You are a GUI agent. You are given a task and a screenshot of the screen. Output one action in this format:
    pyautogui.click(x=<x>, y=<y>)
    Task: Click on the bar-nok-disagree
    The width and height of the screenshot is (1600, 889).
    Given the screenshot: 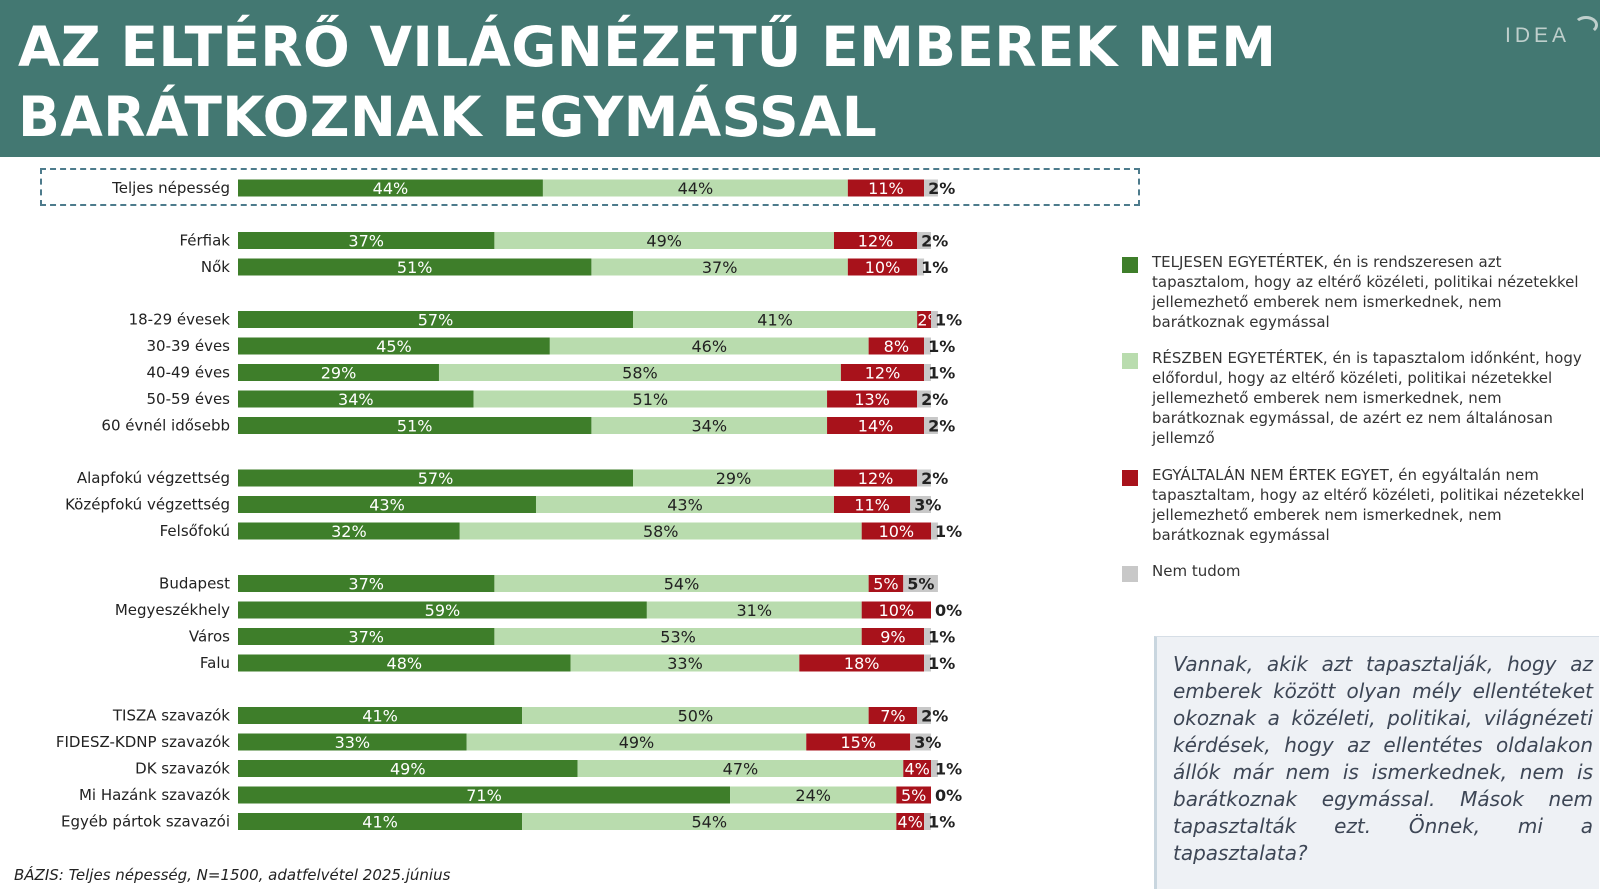 What is the action you would take?
    pyautogui.click(x=882, y=267)
    